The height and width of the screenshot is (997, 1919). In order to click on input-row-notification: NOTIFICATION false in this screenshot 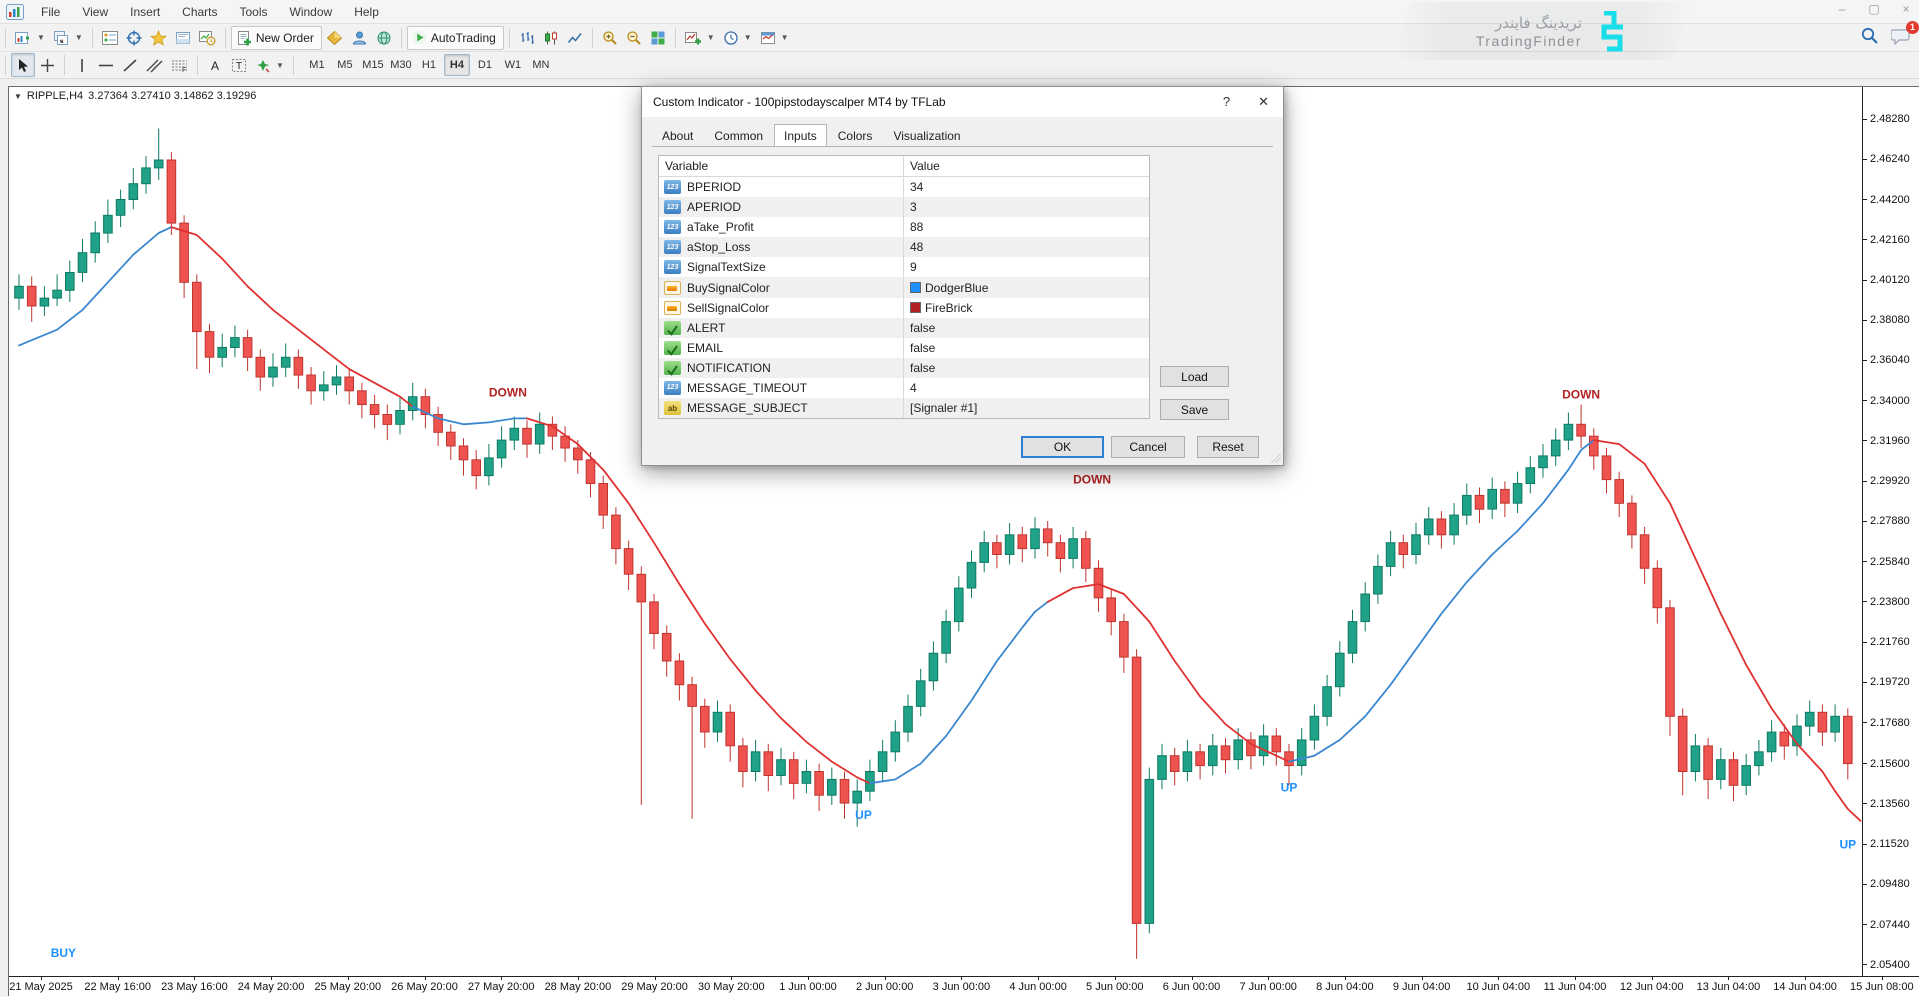, I will do `click(904, 367)`.